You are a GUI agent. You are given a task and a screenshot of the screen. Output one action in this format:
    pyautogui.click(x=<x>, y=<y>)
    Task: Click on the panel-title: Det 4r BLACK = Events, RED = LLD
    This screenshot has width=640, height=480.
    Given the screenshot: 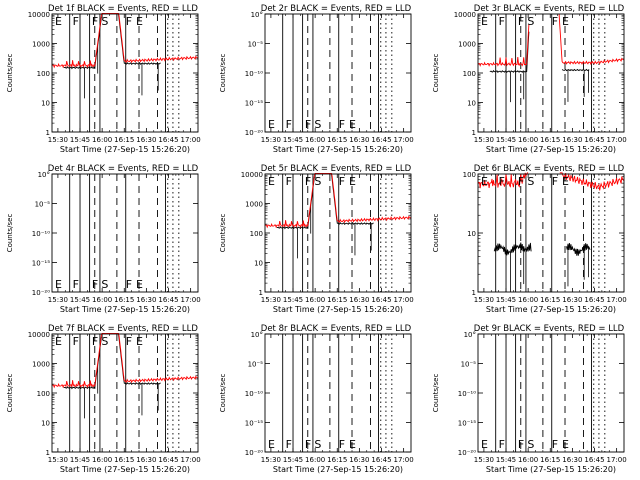 What is the action you would take?
    pyautogui.click(x=123, y=169)
    